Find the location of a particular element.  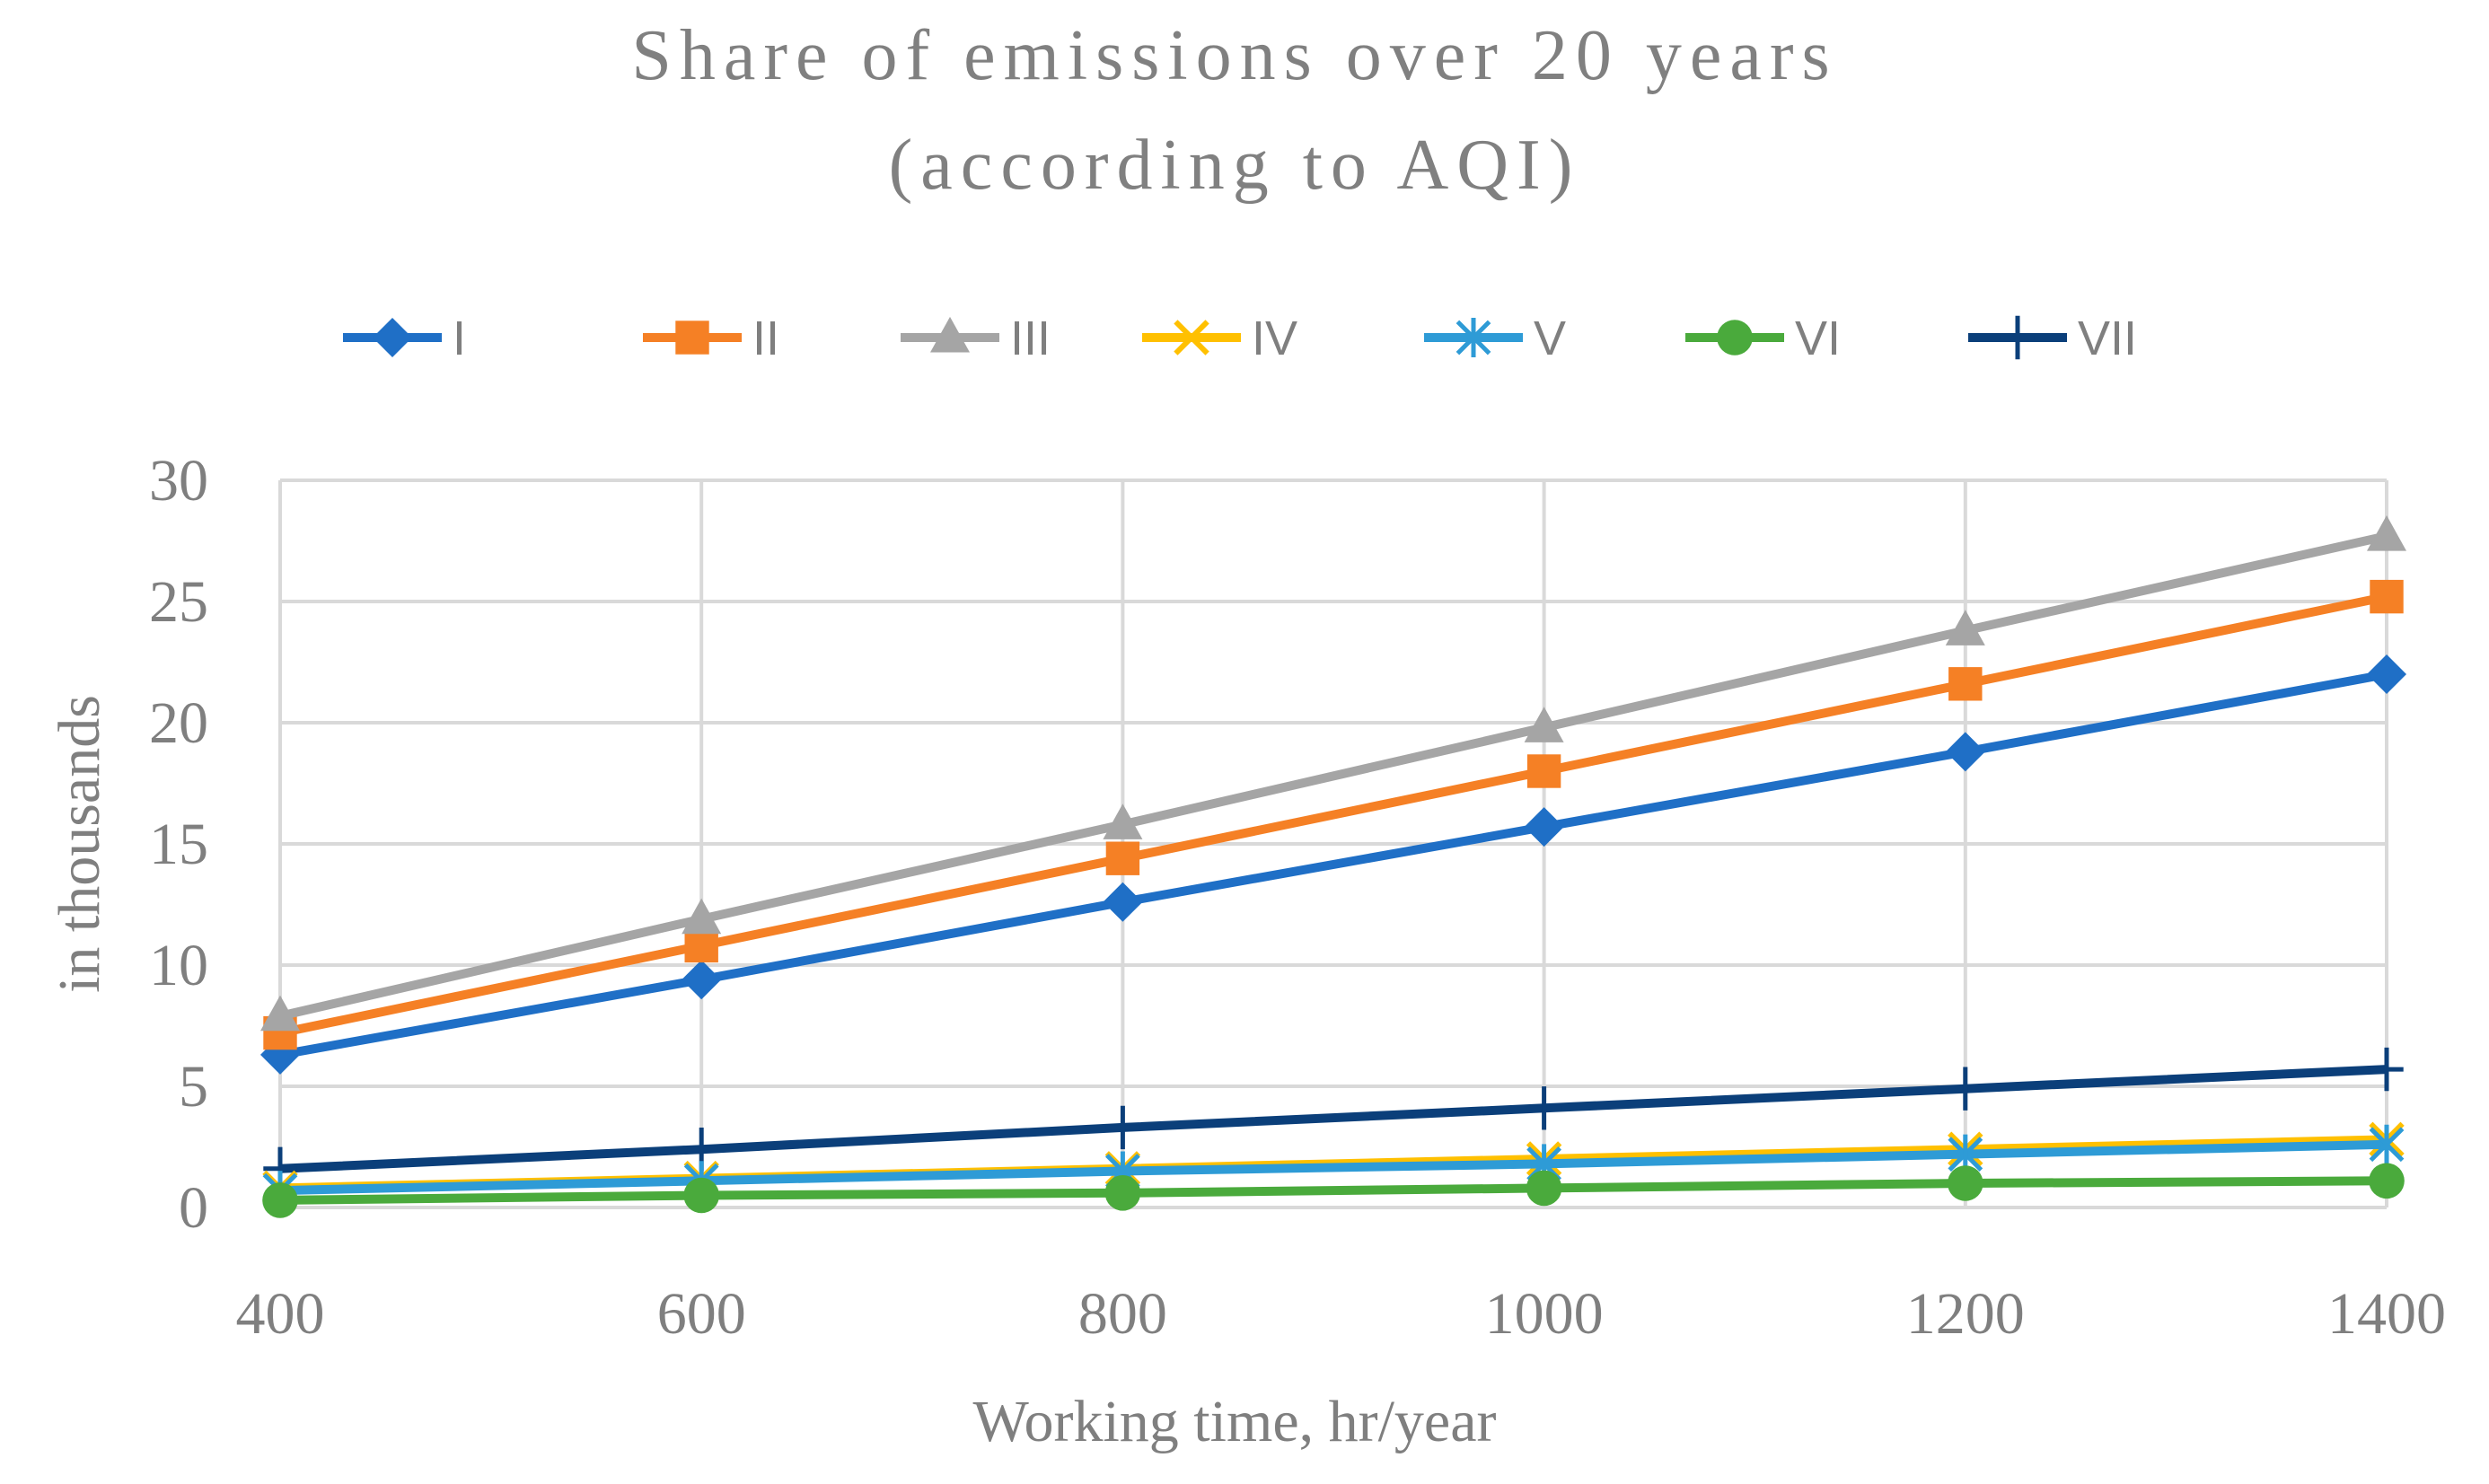

y-tick-label: 25 is located at coordinates (178, 602).